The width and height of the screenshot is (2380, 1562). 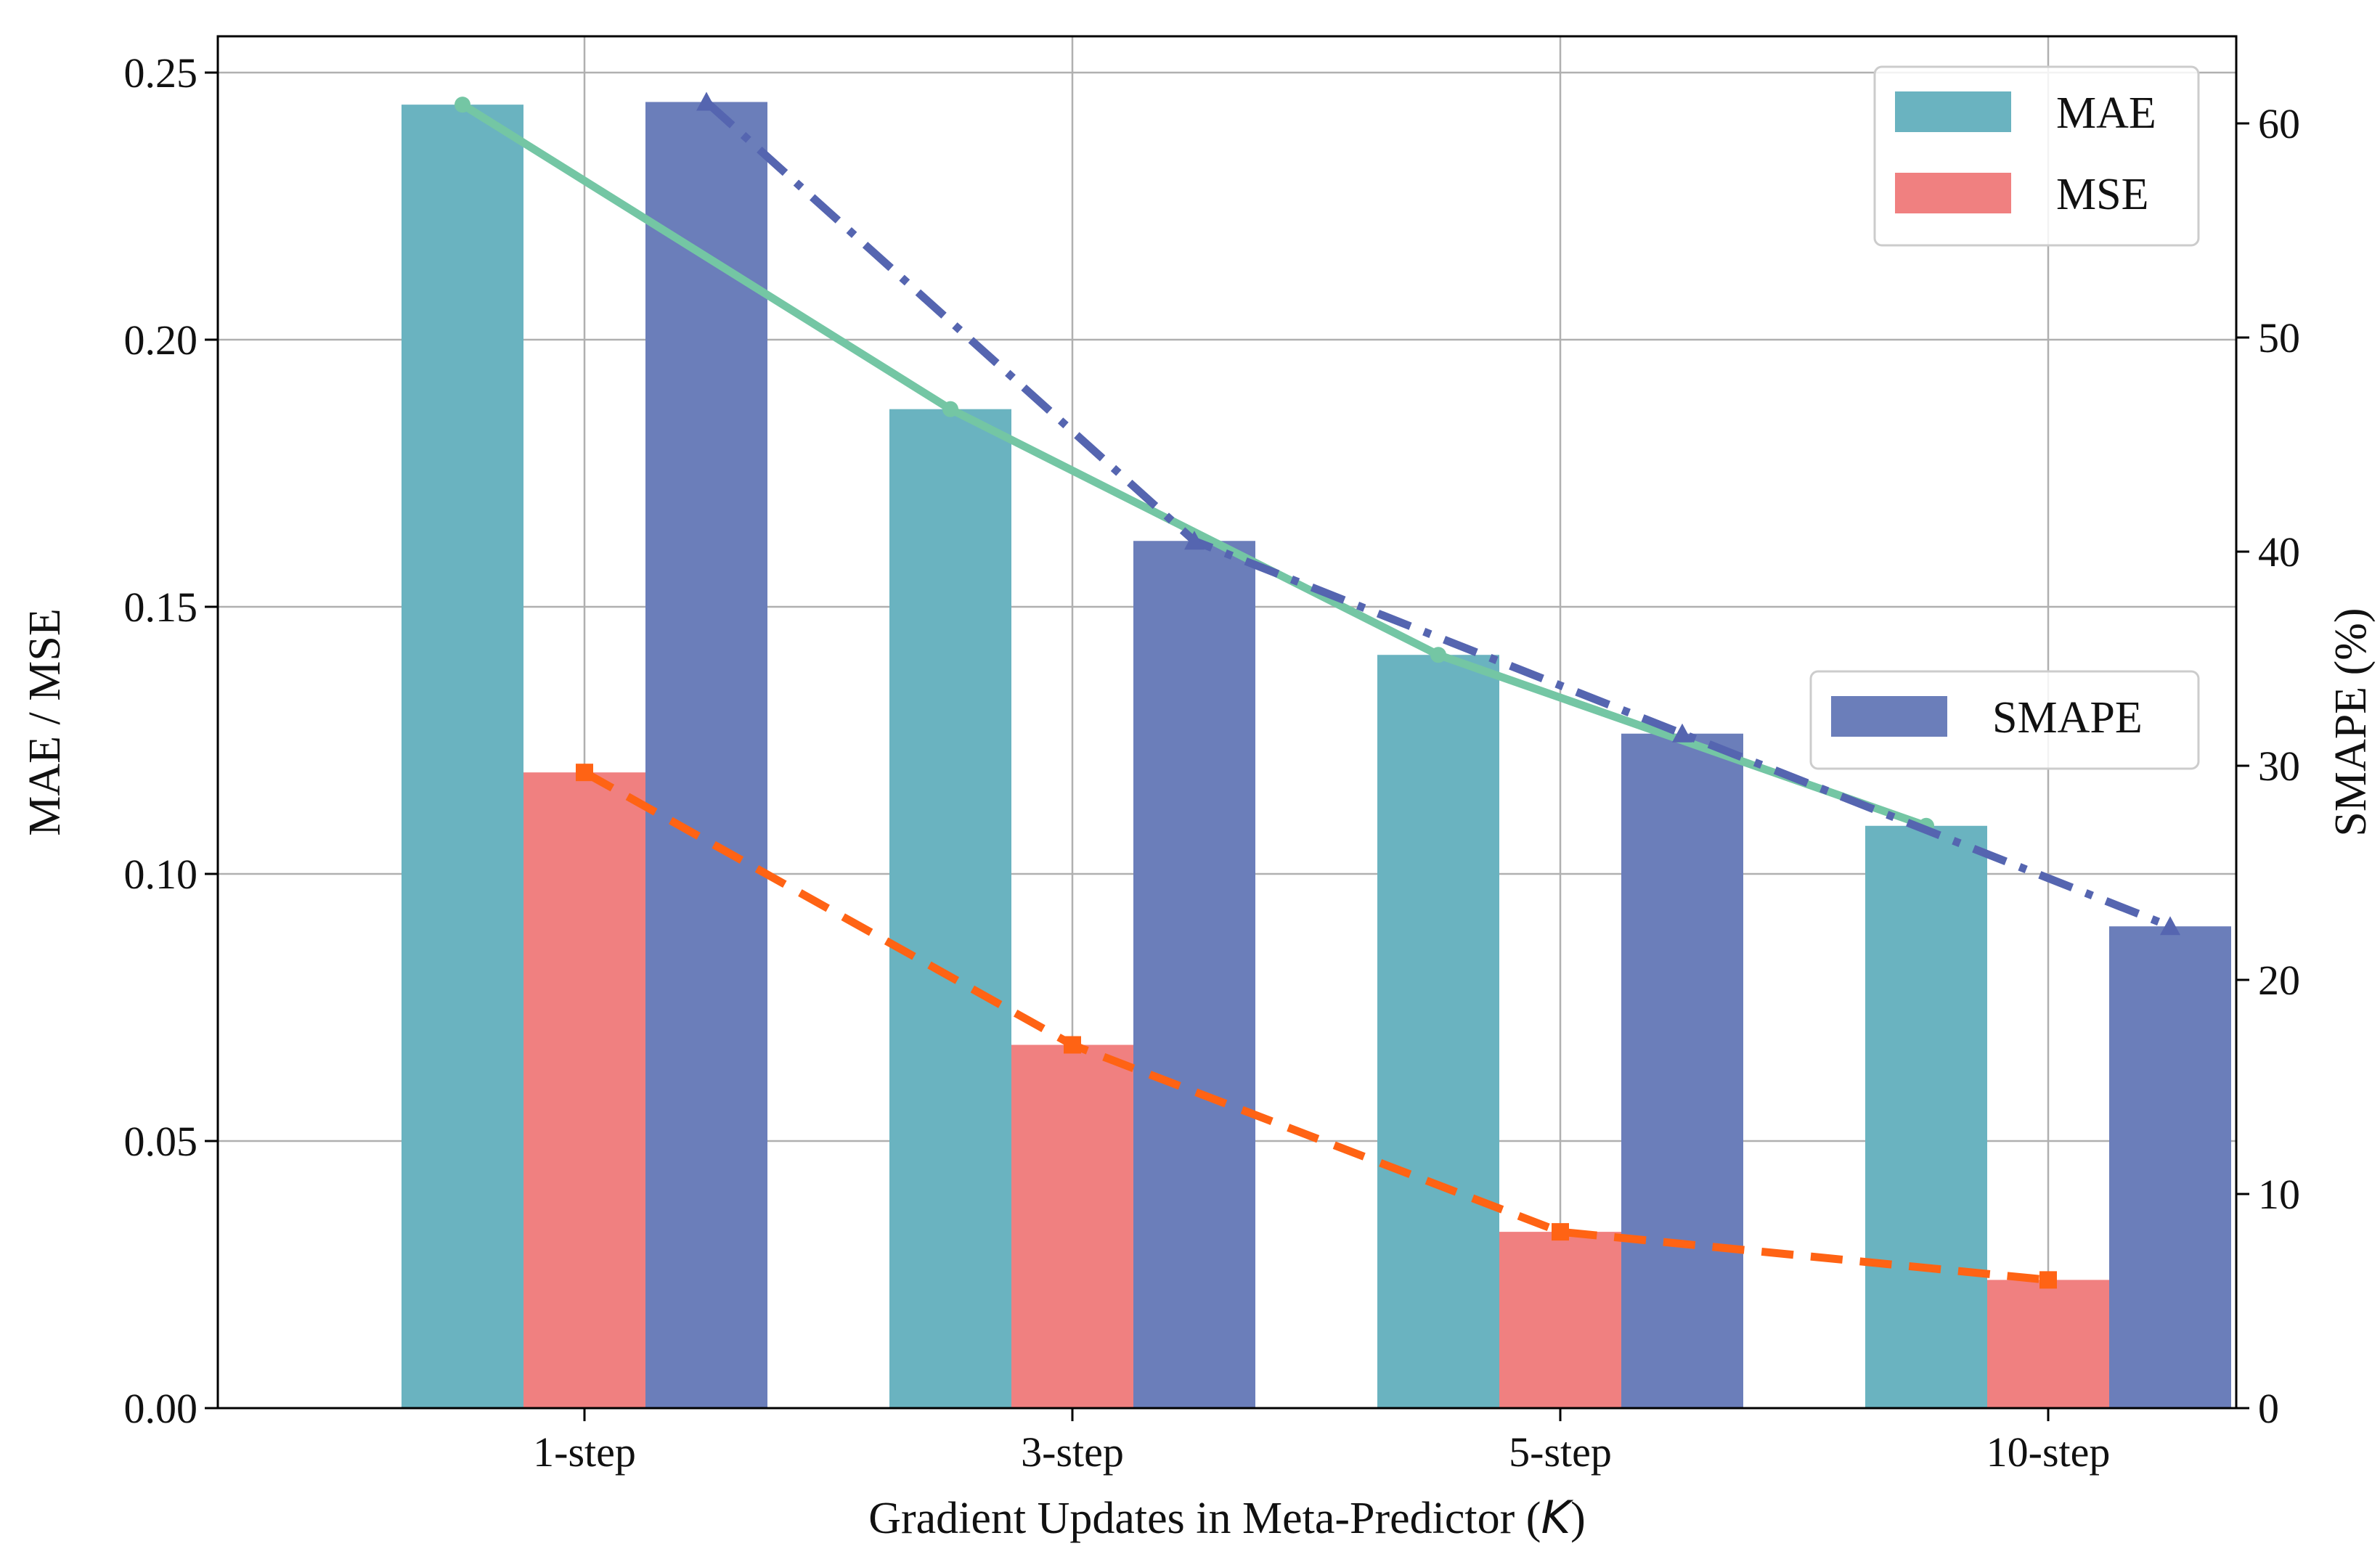 What do you see at coordinates (2048, 1344) in the screenshot?
I see `bar-mse-10-step` at bounding box center [2048, 1344].